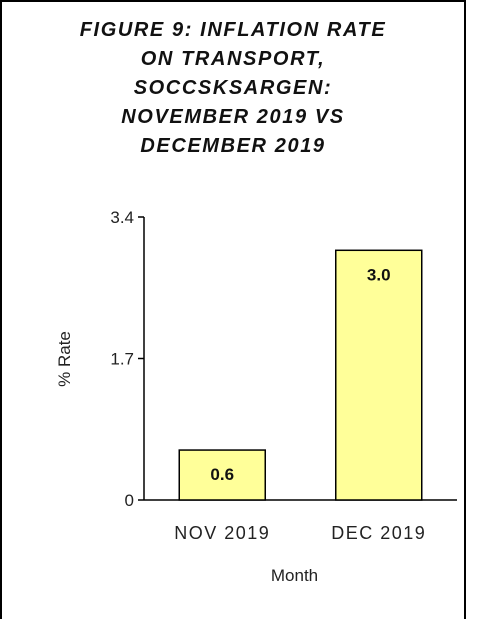 Image resolution: width=478 pixels, height=619 pixels. I want to click on data-label: 0.6, so click(222, 474).